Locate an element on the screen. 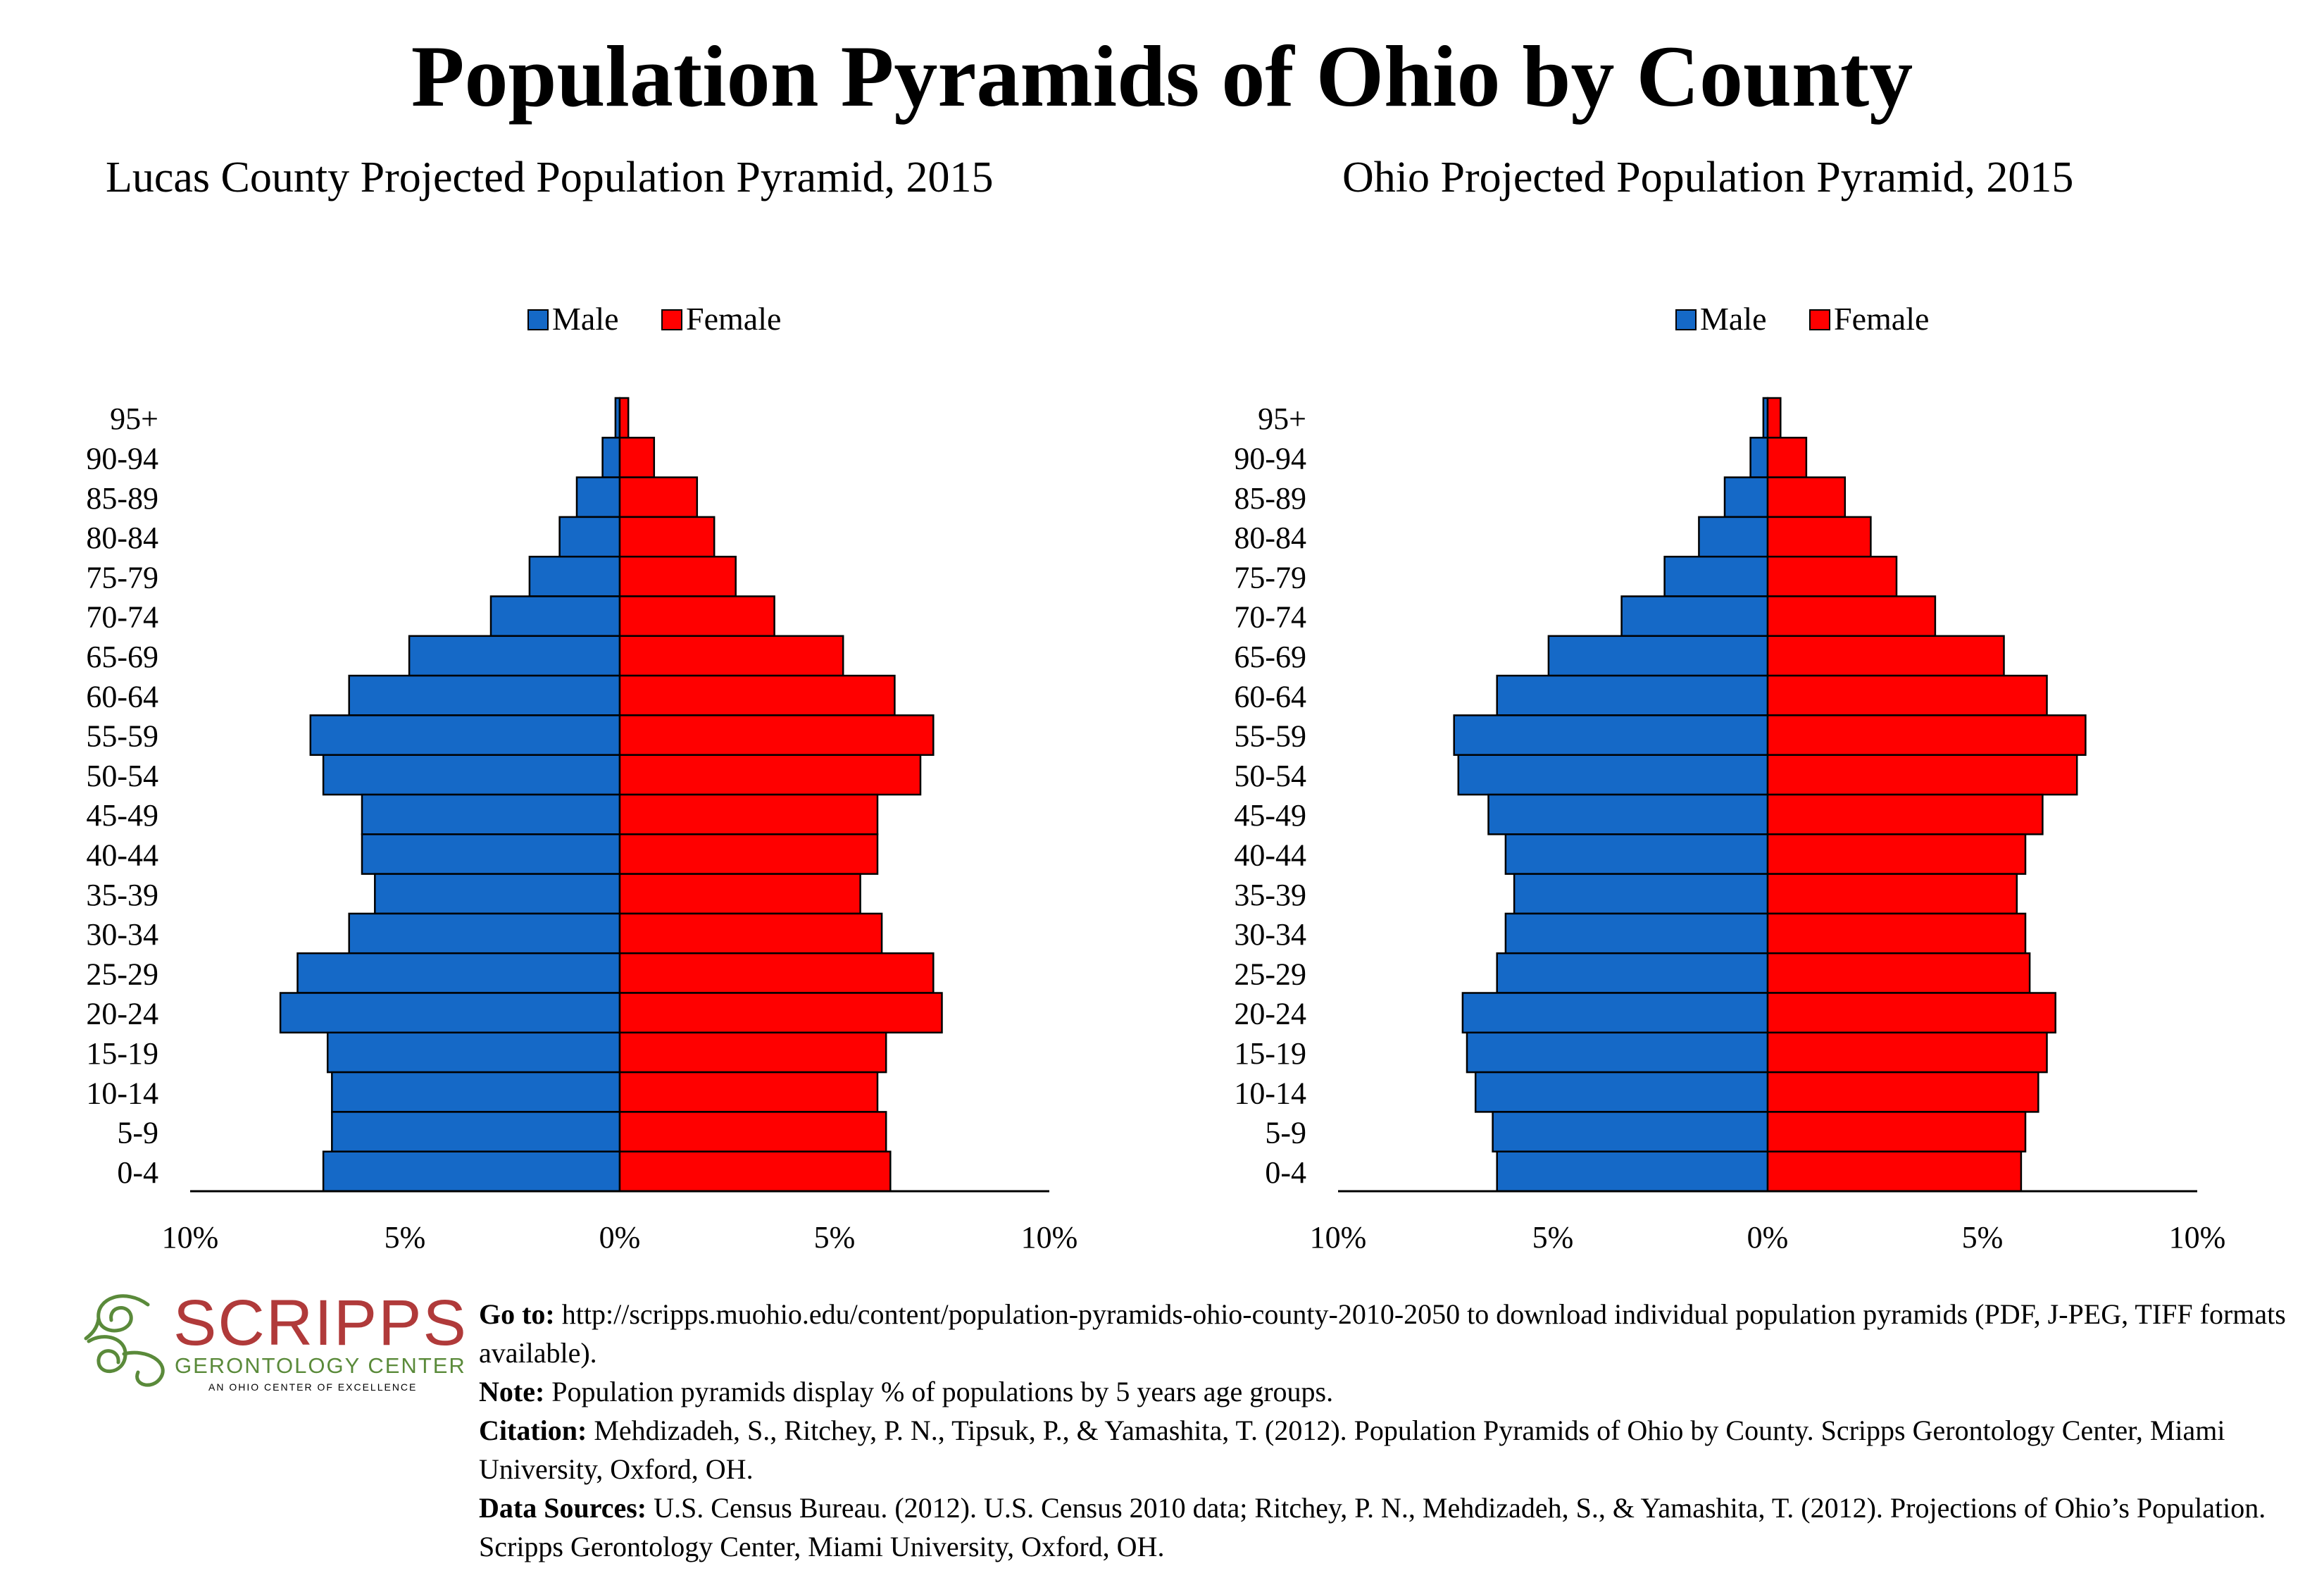 The image size is (2324, 1585). category-label: 50-54 is located at coordinates (122, 776).